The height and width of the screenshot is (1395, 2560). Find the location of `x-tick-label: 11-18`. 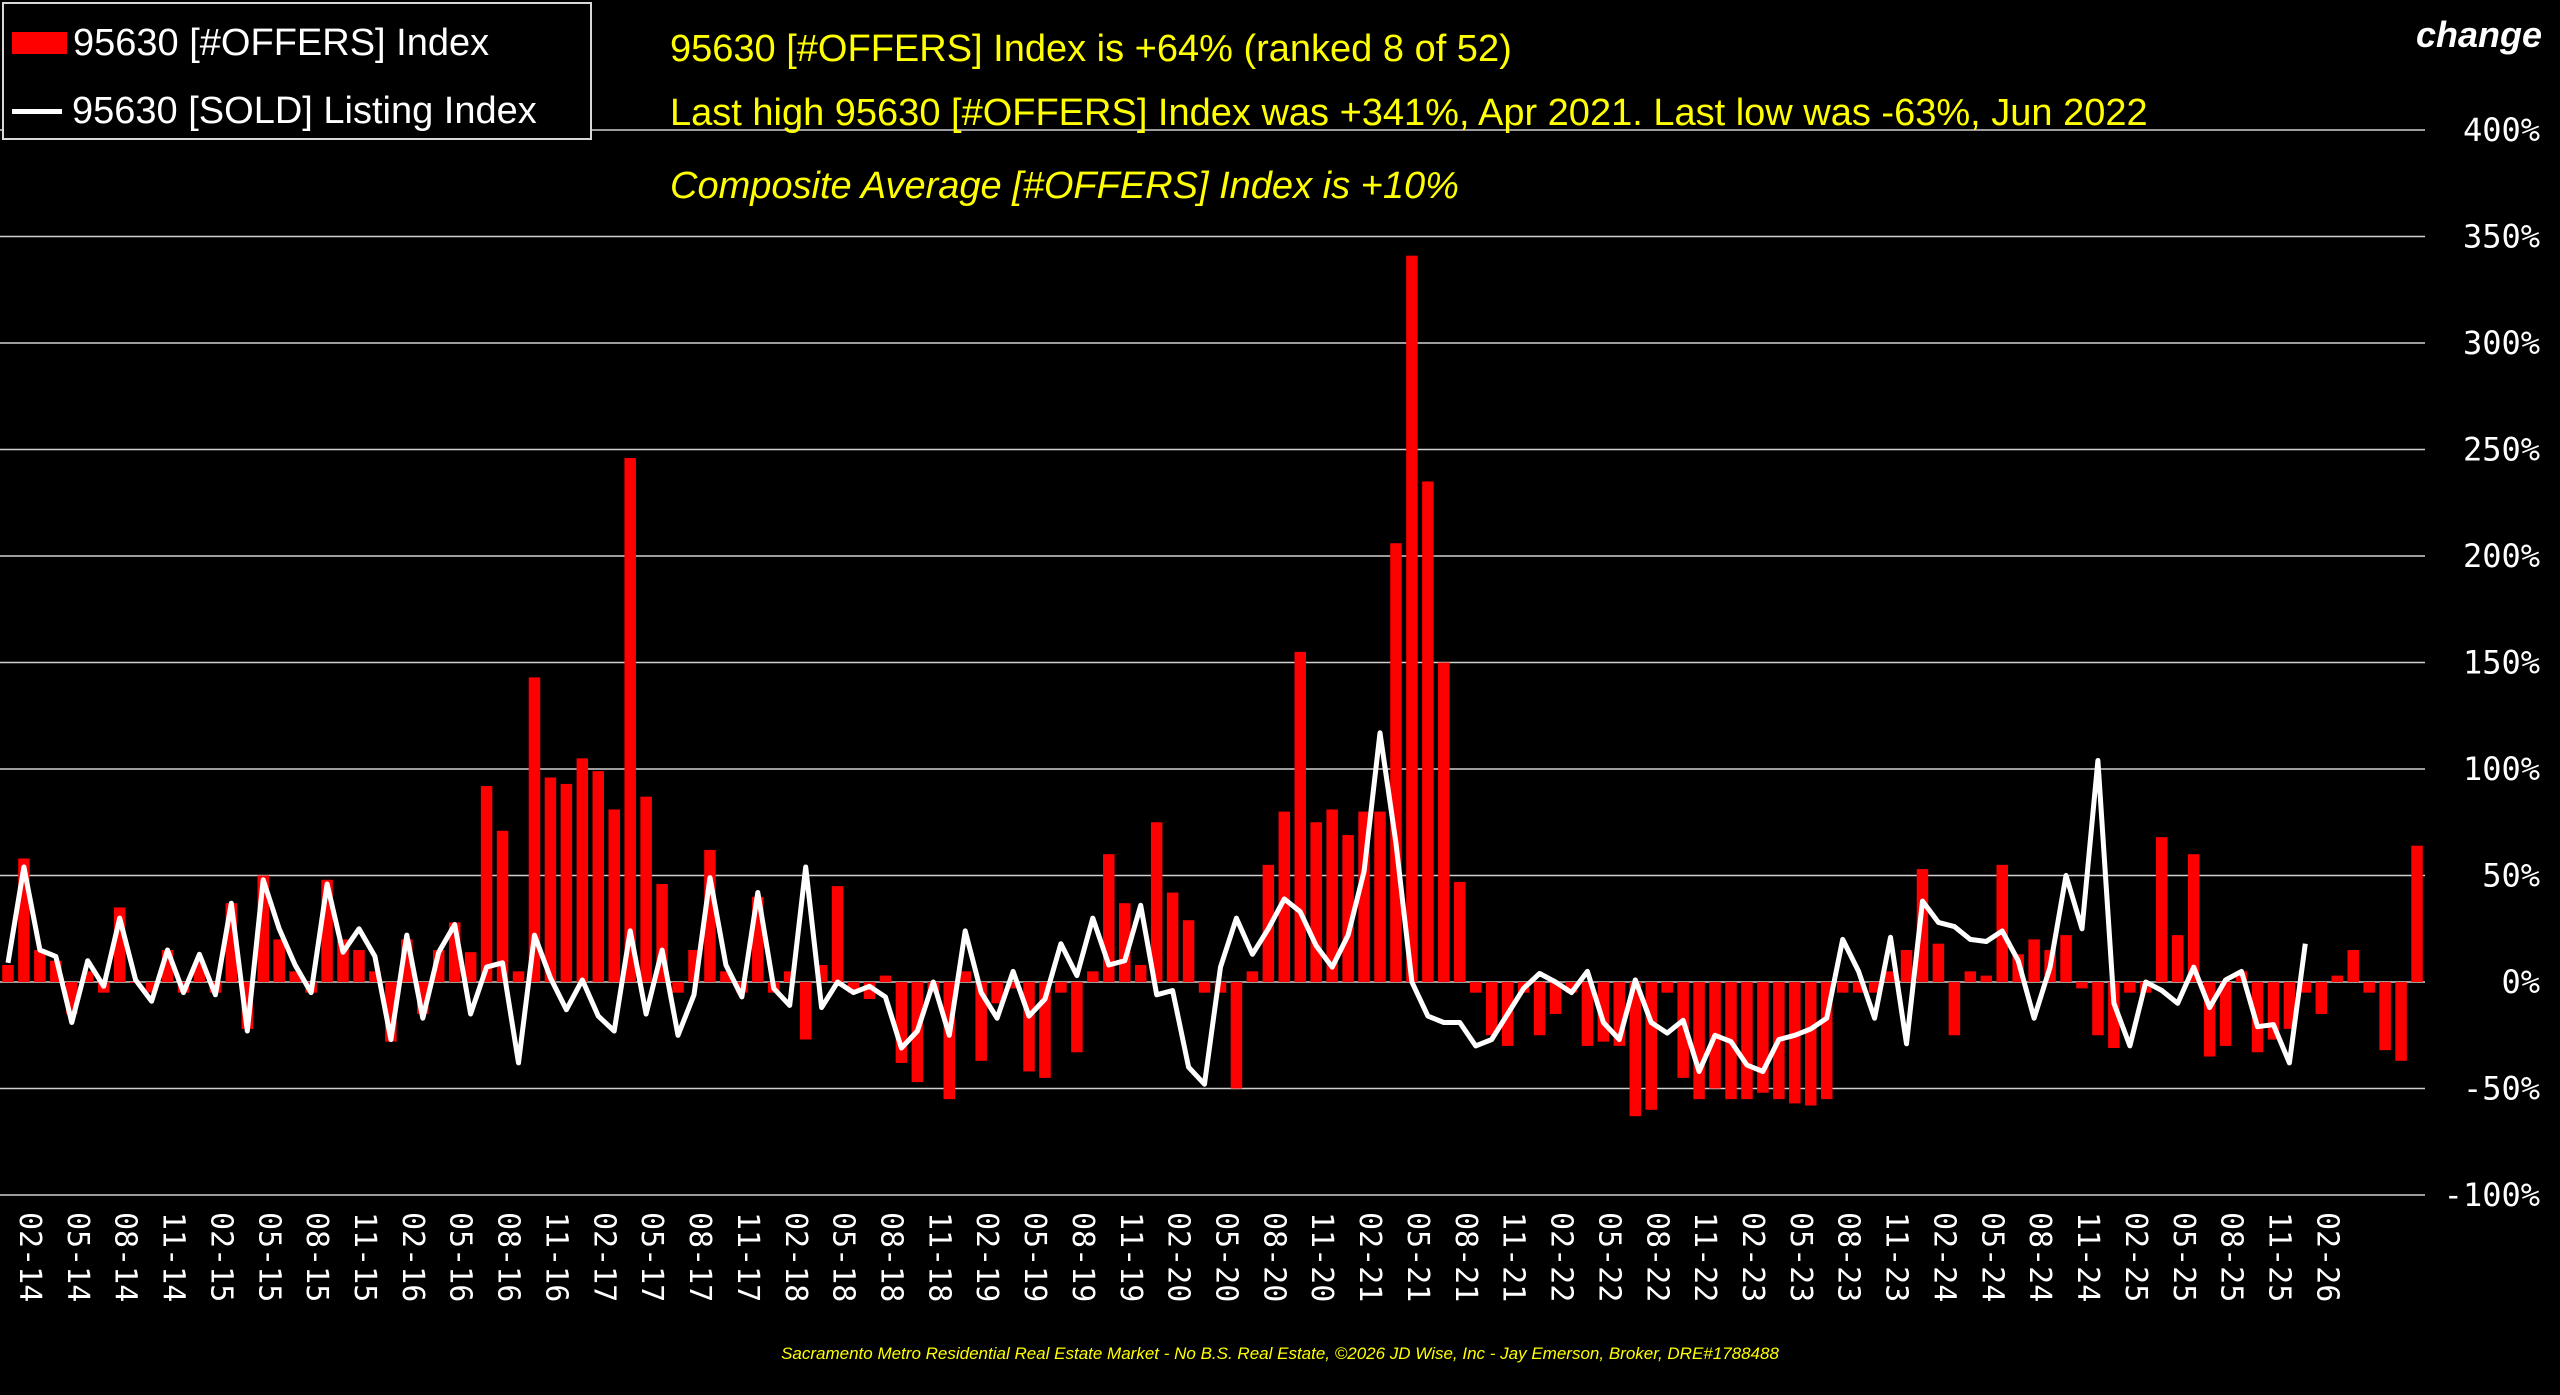

x-tick-label: 11-18 is located at coordinates (938, 1257).